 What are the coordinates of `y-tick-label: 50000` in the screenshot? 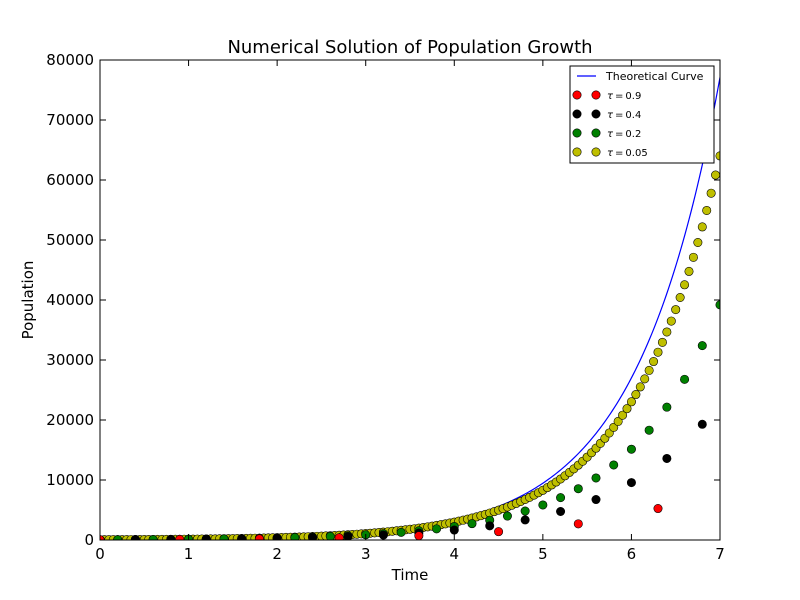 It's located at (70, 240).